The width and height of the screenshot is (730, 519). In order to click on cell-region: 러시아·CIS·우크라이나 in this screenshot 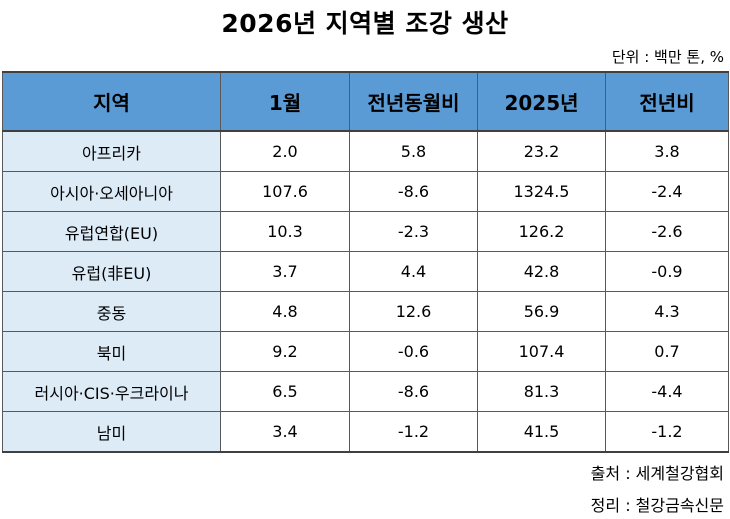, I will do `click(111, 391)`.